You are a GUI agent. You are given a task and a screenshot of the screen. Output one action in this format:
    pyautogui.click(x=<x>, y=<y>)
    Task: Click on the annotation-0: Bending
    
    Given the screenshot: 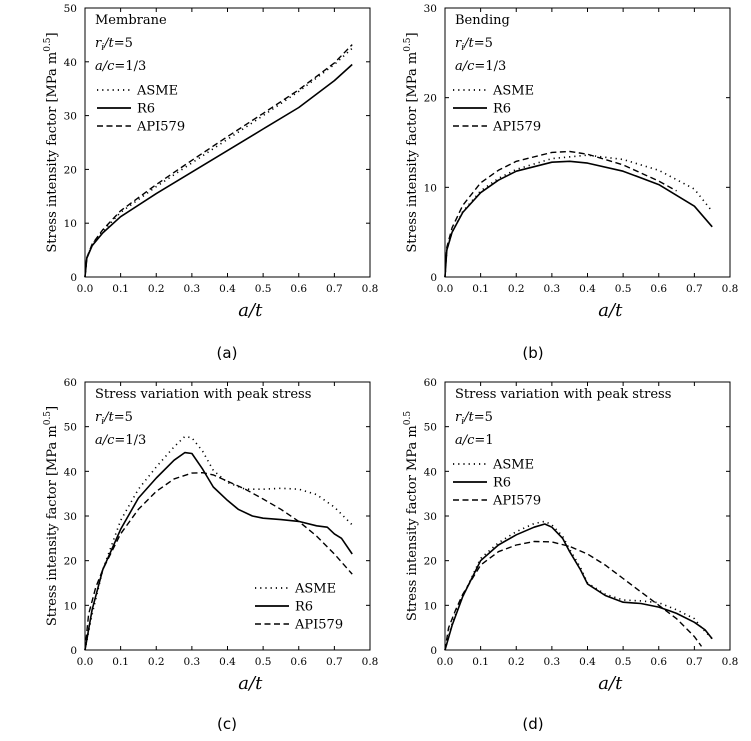 What is the action you would take?
    pyautogui.click(x=482, y=20)
    